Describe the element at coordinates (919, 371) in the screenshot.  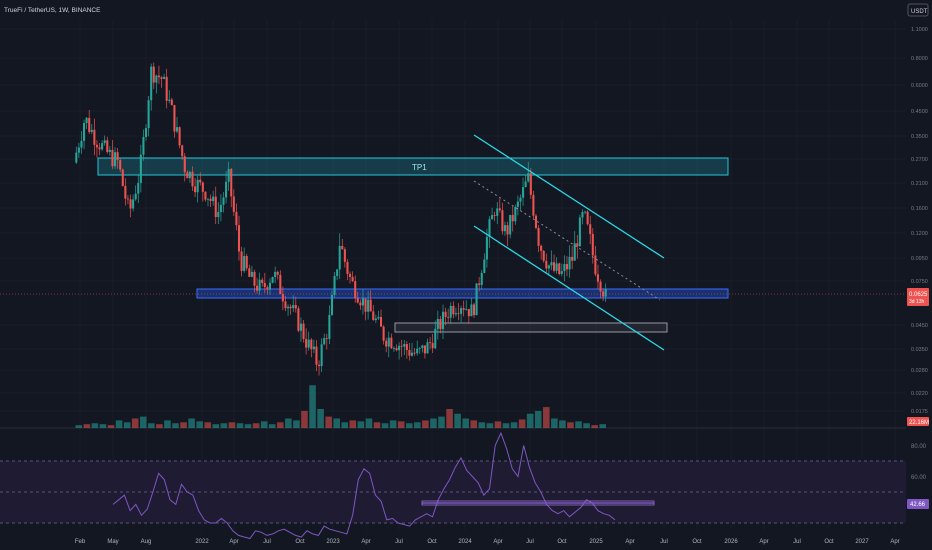
I see `price-tick-label: 0.0280` at that location.